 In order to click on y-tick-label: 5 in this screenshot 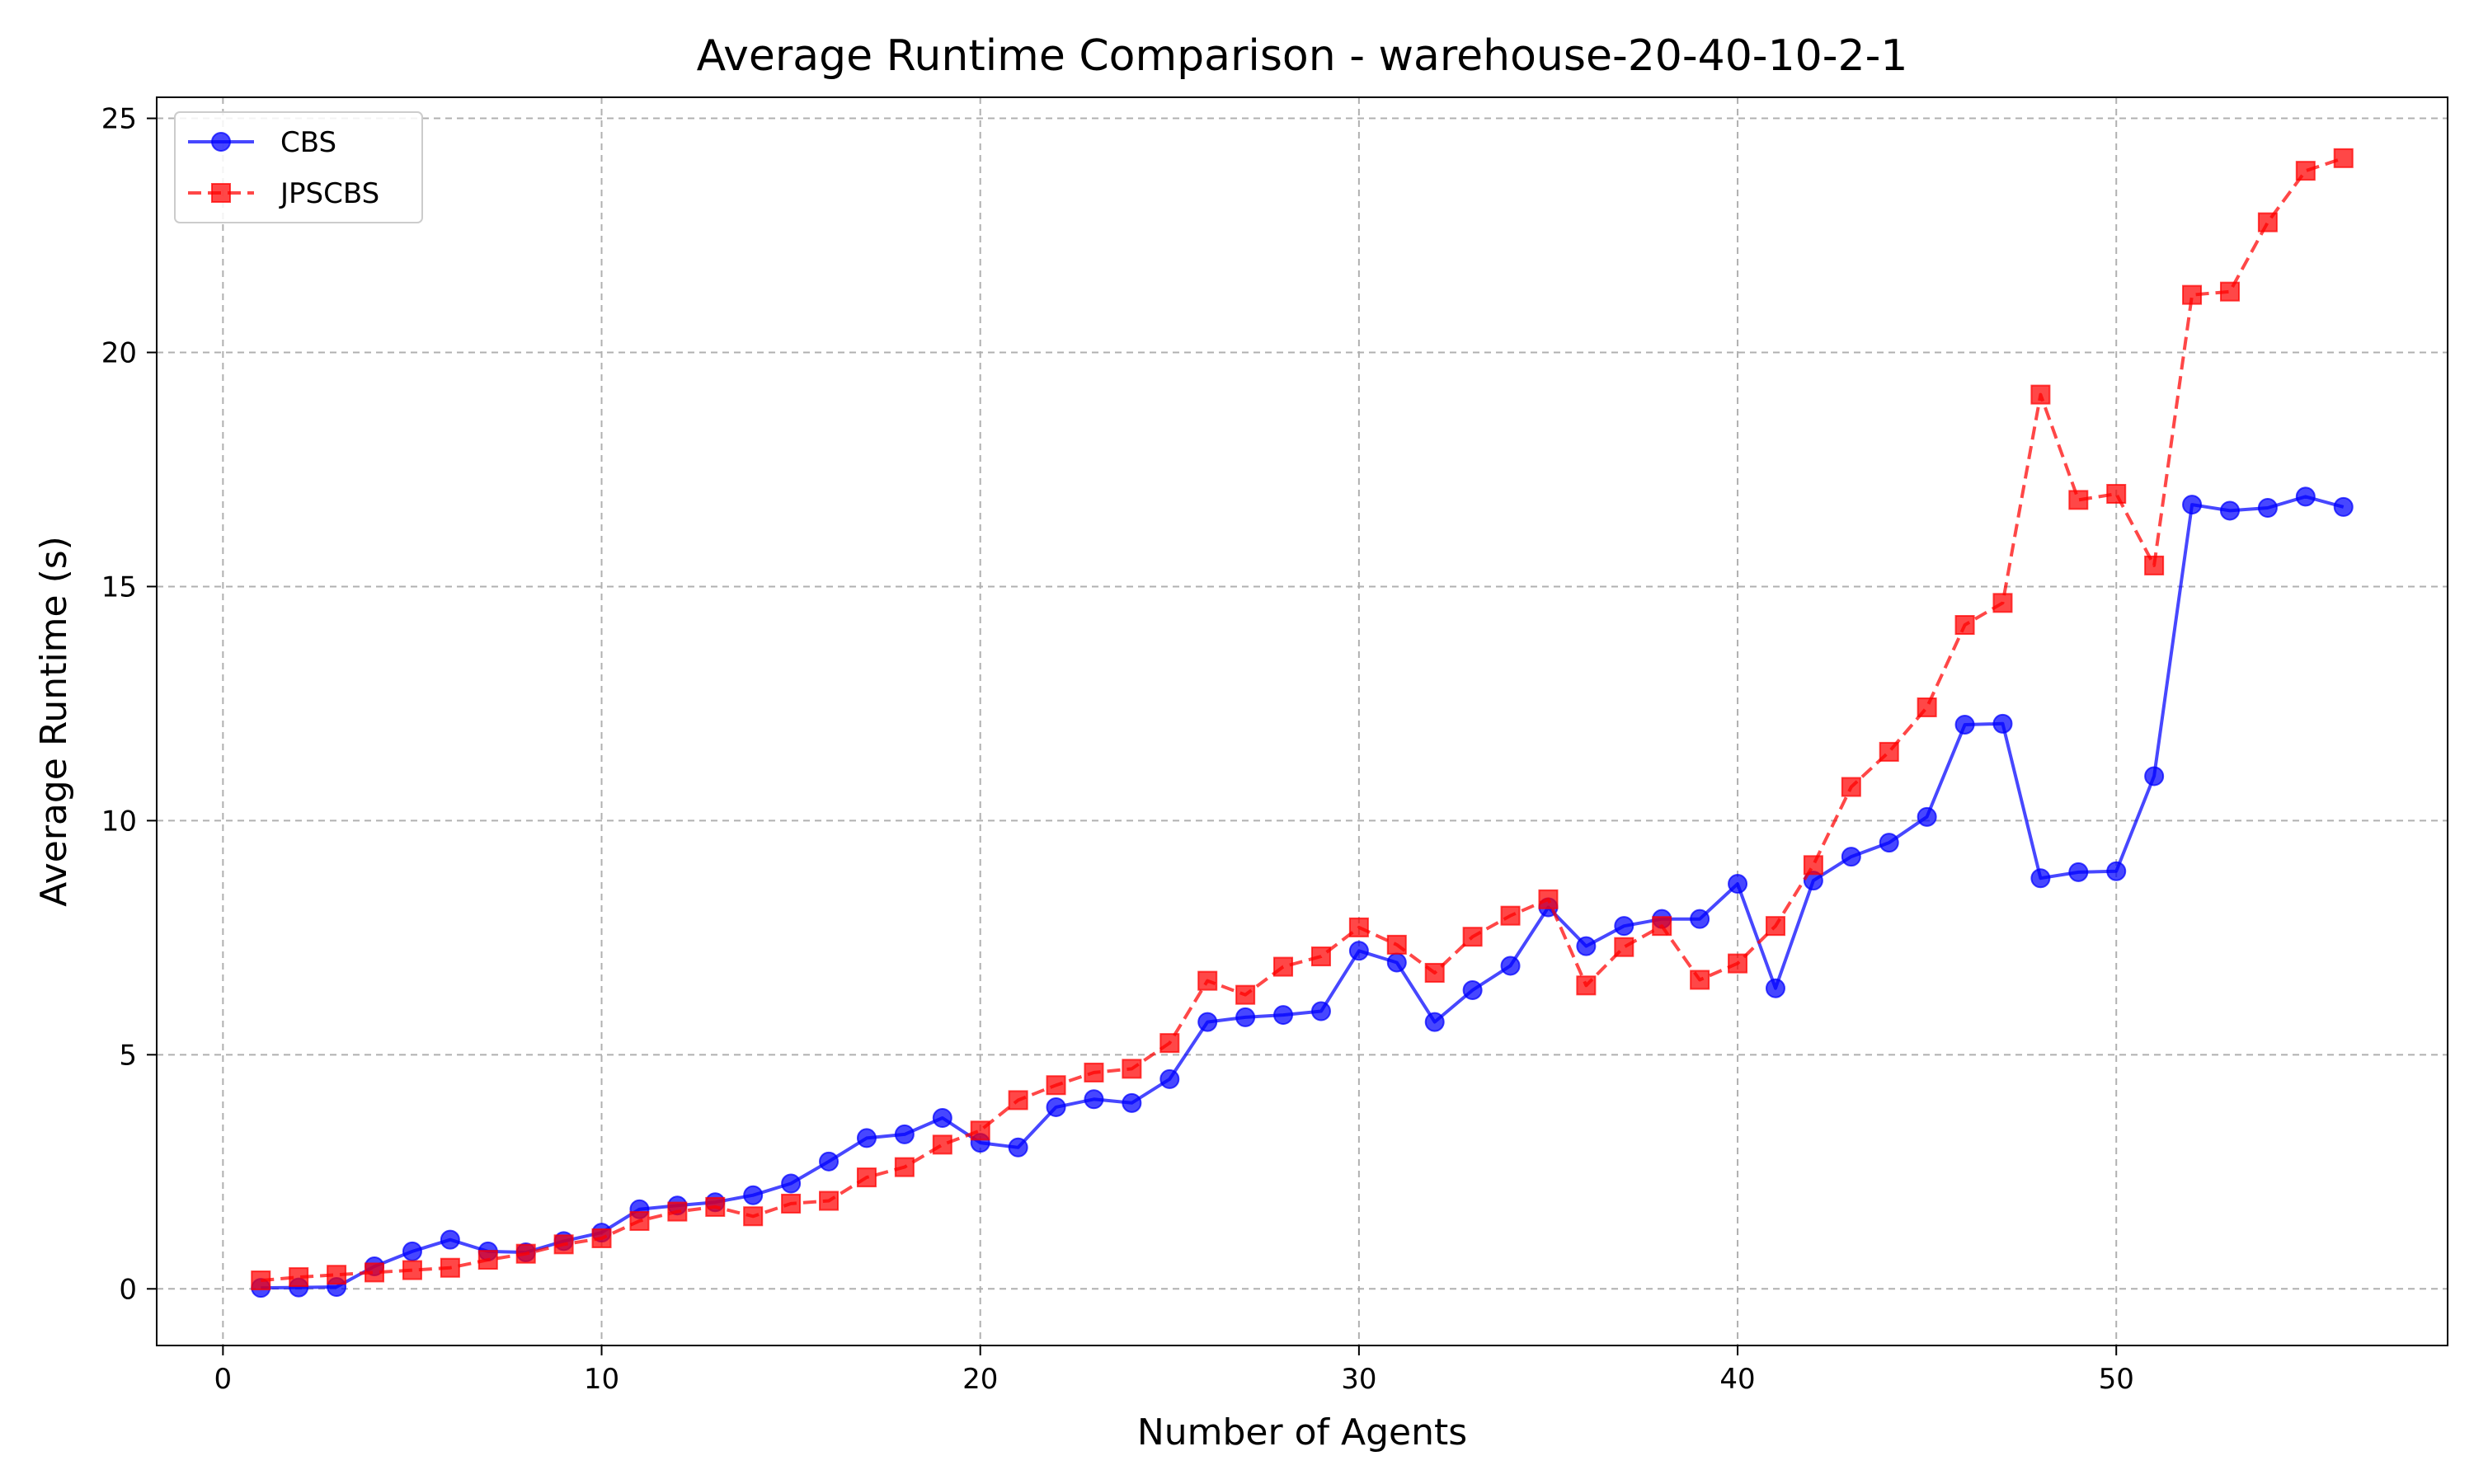, I will do `click(128, 1055)`.